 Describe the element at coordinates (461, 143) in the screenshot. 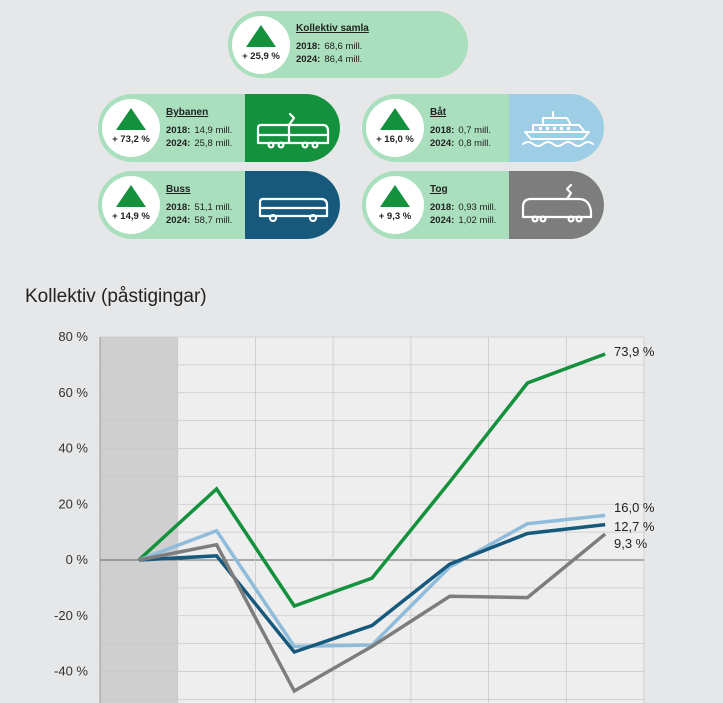

I see `value-2024: 2024: 0,8 mill.` at that location.